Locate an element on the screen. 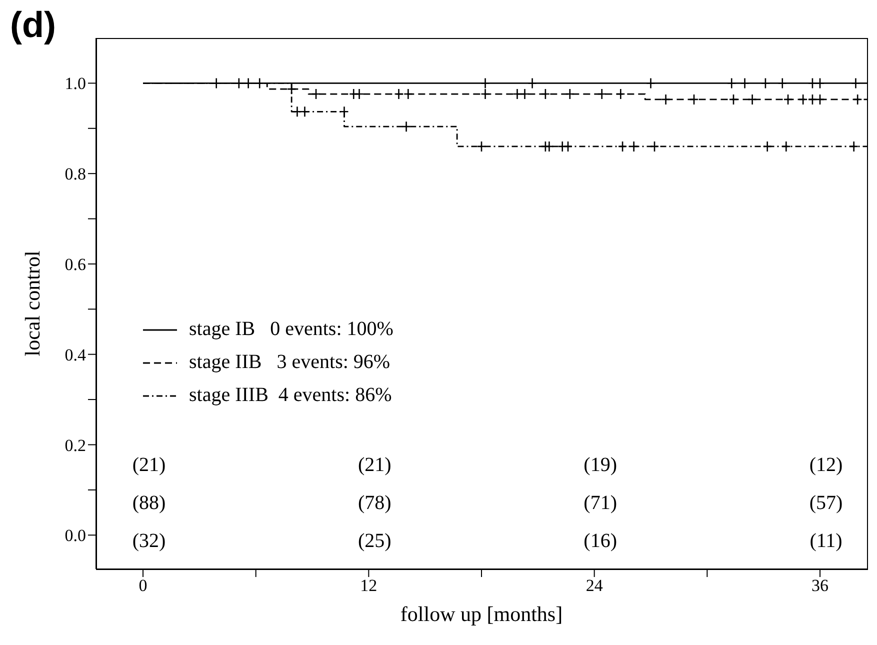 This screenshot has width=877, height=645. annotation: (12) is located at coordinates (826, 465).